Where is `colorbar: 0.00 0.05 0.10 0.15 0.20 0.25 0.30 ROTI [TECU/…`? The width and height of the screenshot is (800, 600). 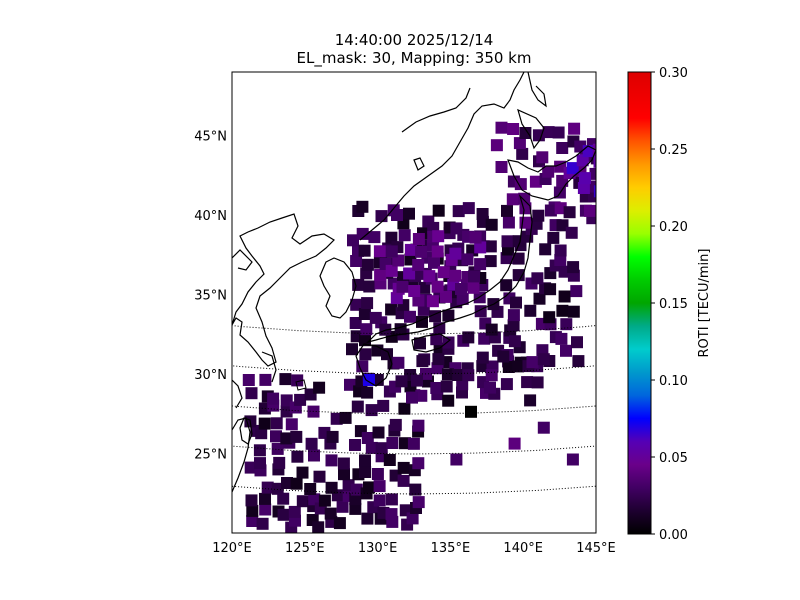 colorbar: 0.00 0.05 0.10 0.15 0.20 0.25 0.30 ROTI [TECU/… is located at coordinates (669, 304).